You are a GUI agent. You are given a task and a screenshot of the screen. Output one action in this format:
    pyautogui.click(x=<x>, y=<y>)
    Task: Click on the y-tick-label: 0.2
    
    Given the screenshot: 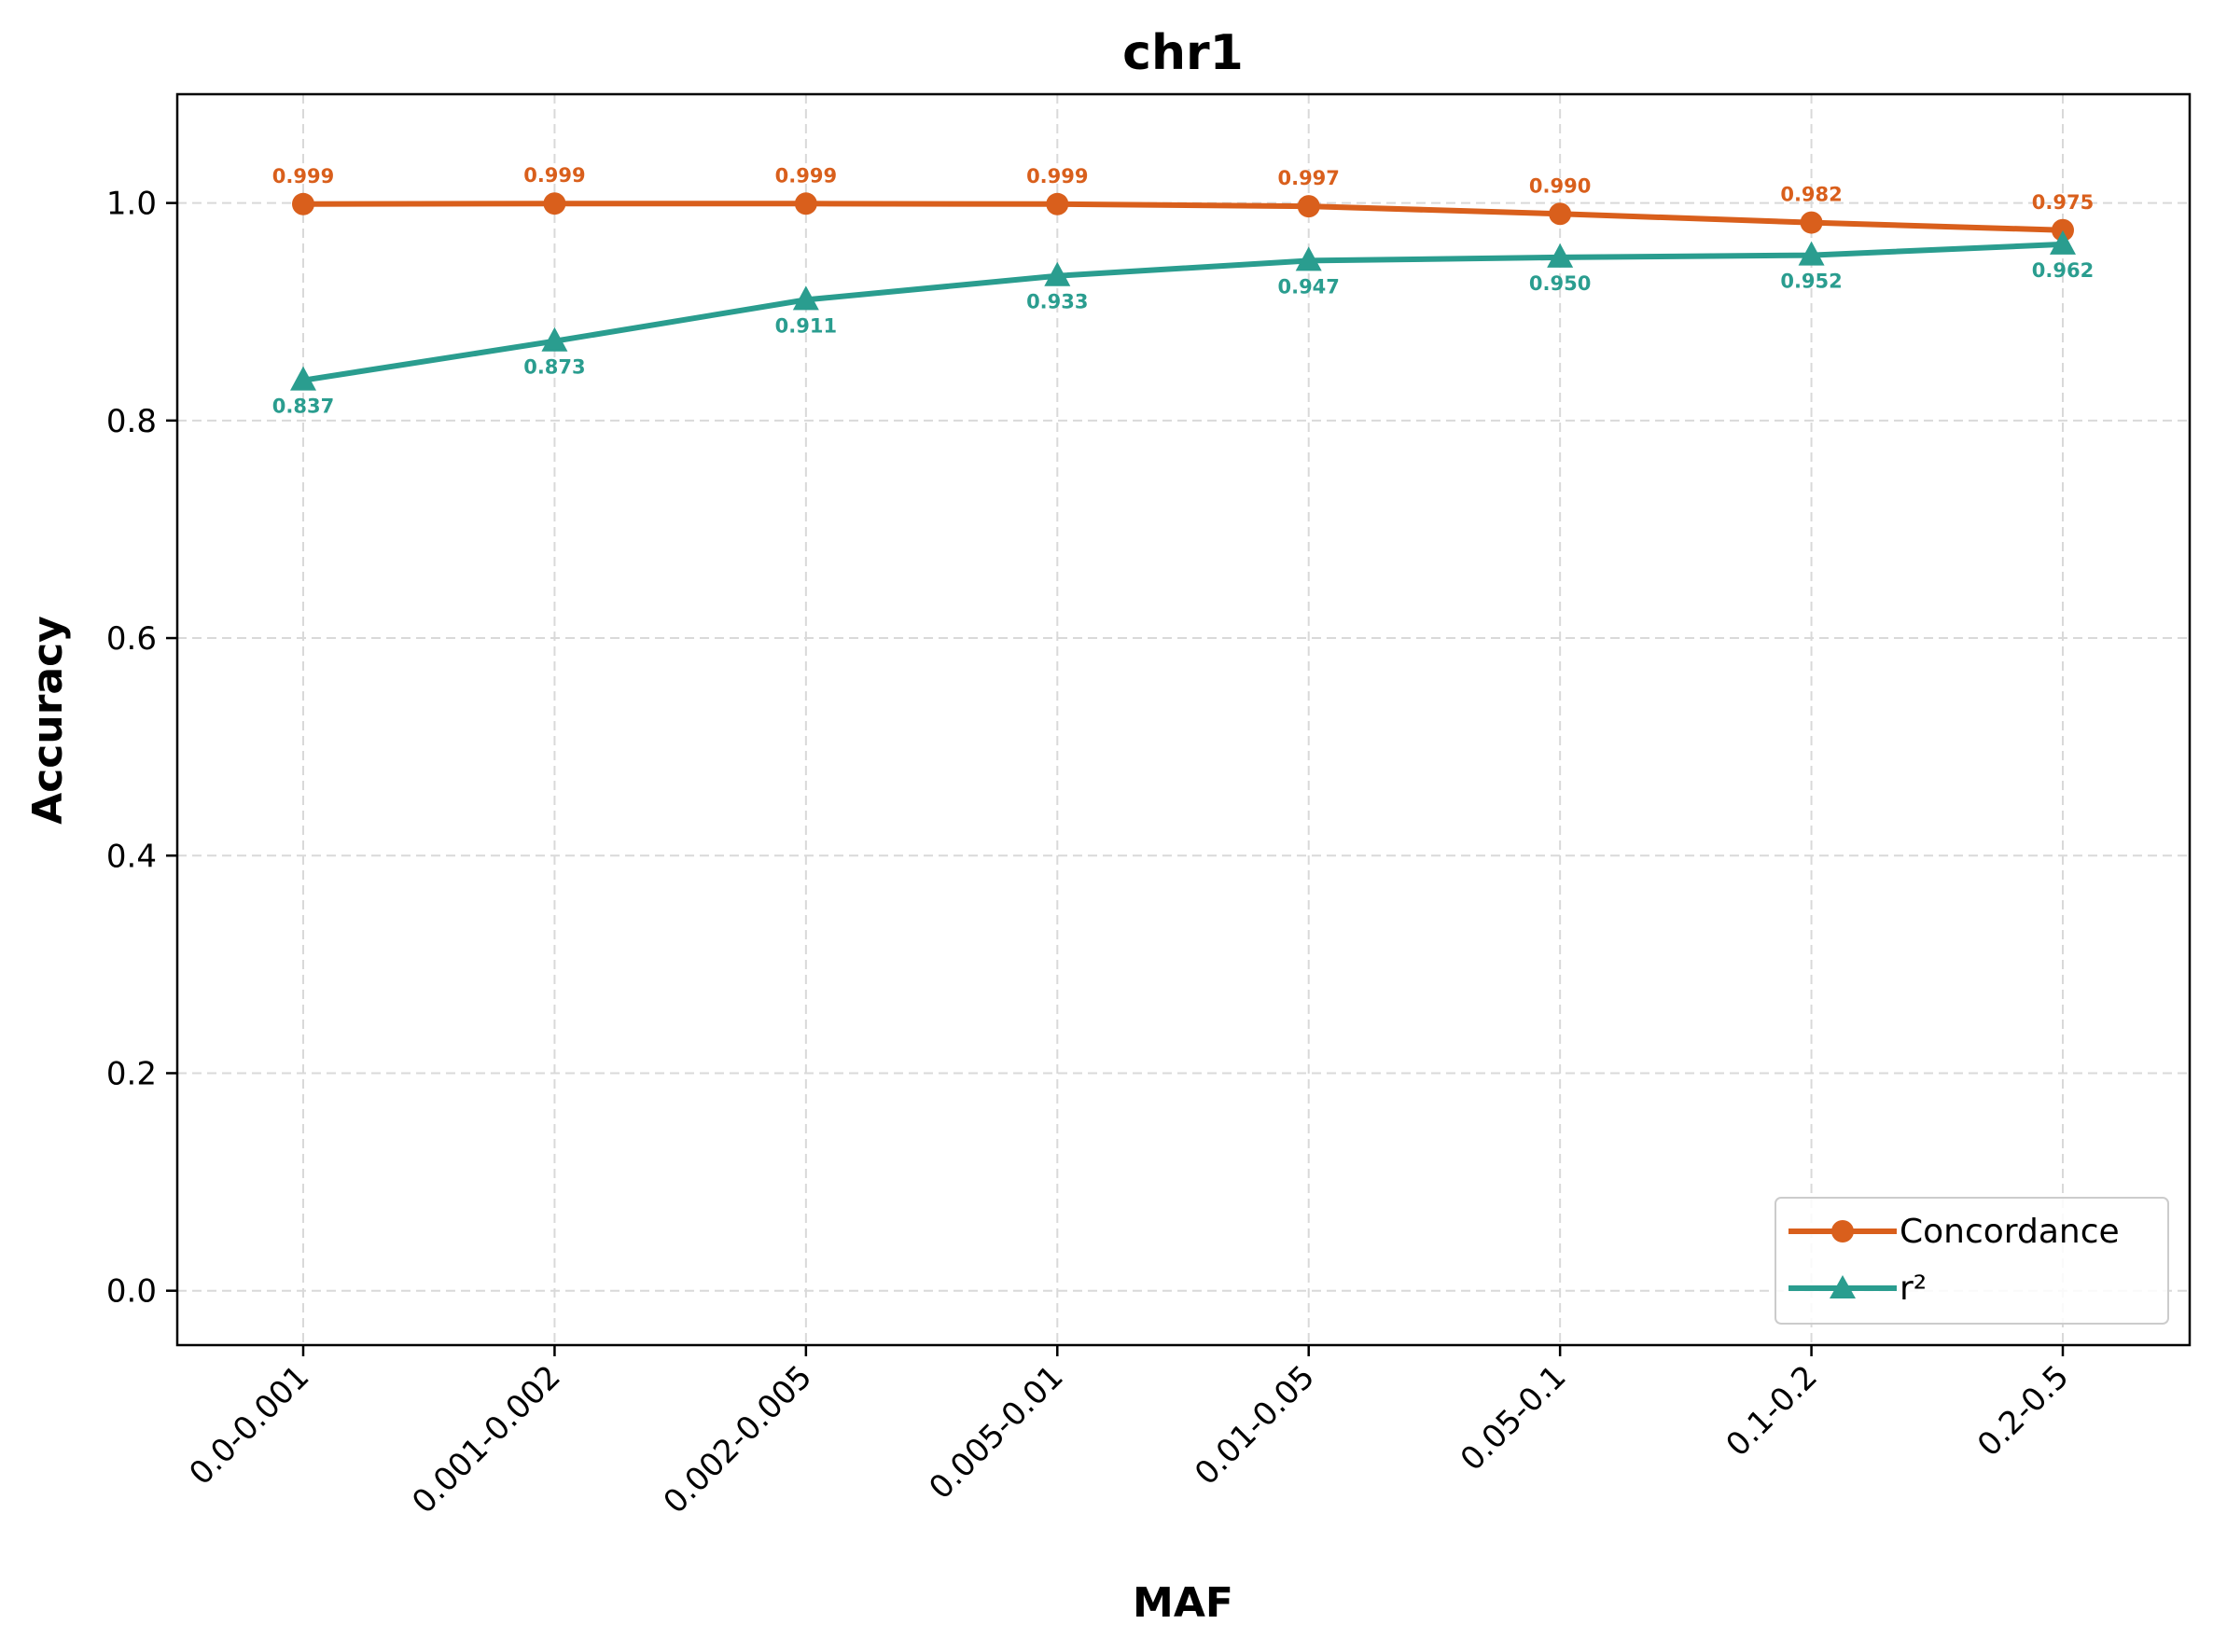 What is the action you would take?
    pyautogui.click(x=131, y=1073)
    